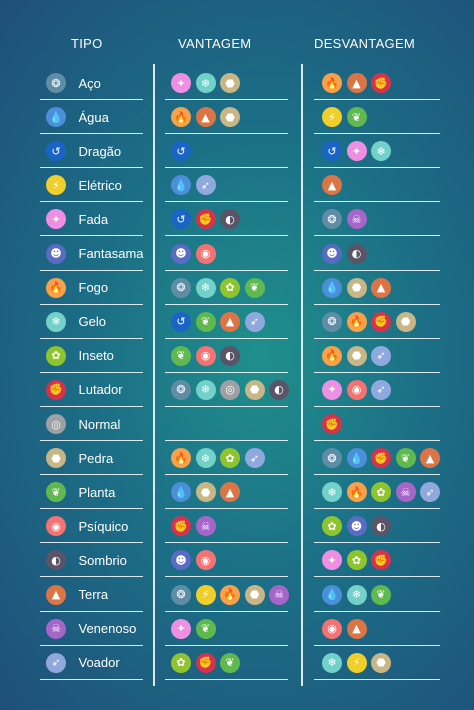 This screenshot has height=710, width=474. Describe the element at coordinates (332, 151) in the screenshot. I see `dragon-icon: ↺` at that location.